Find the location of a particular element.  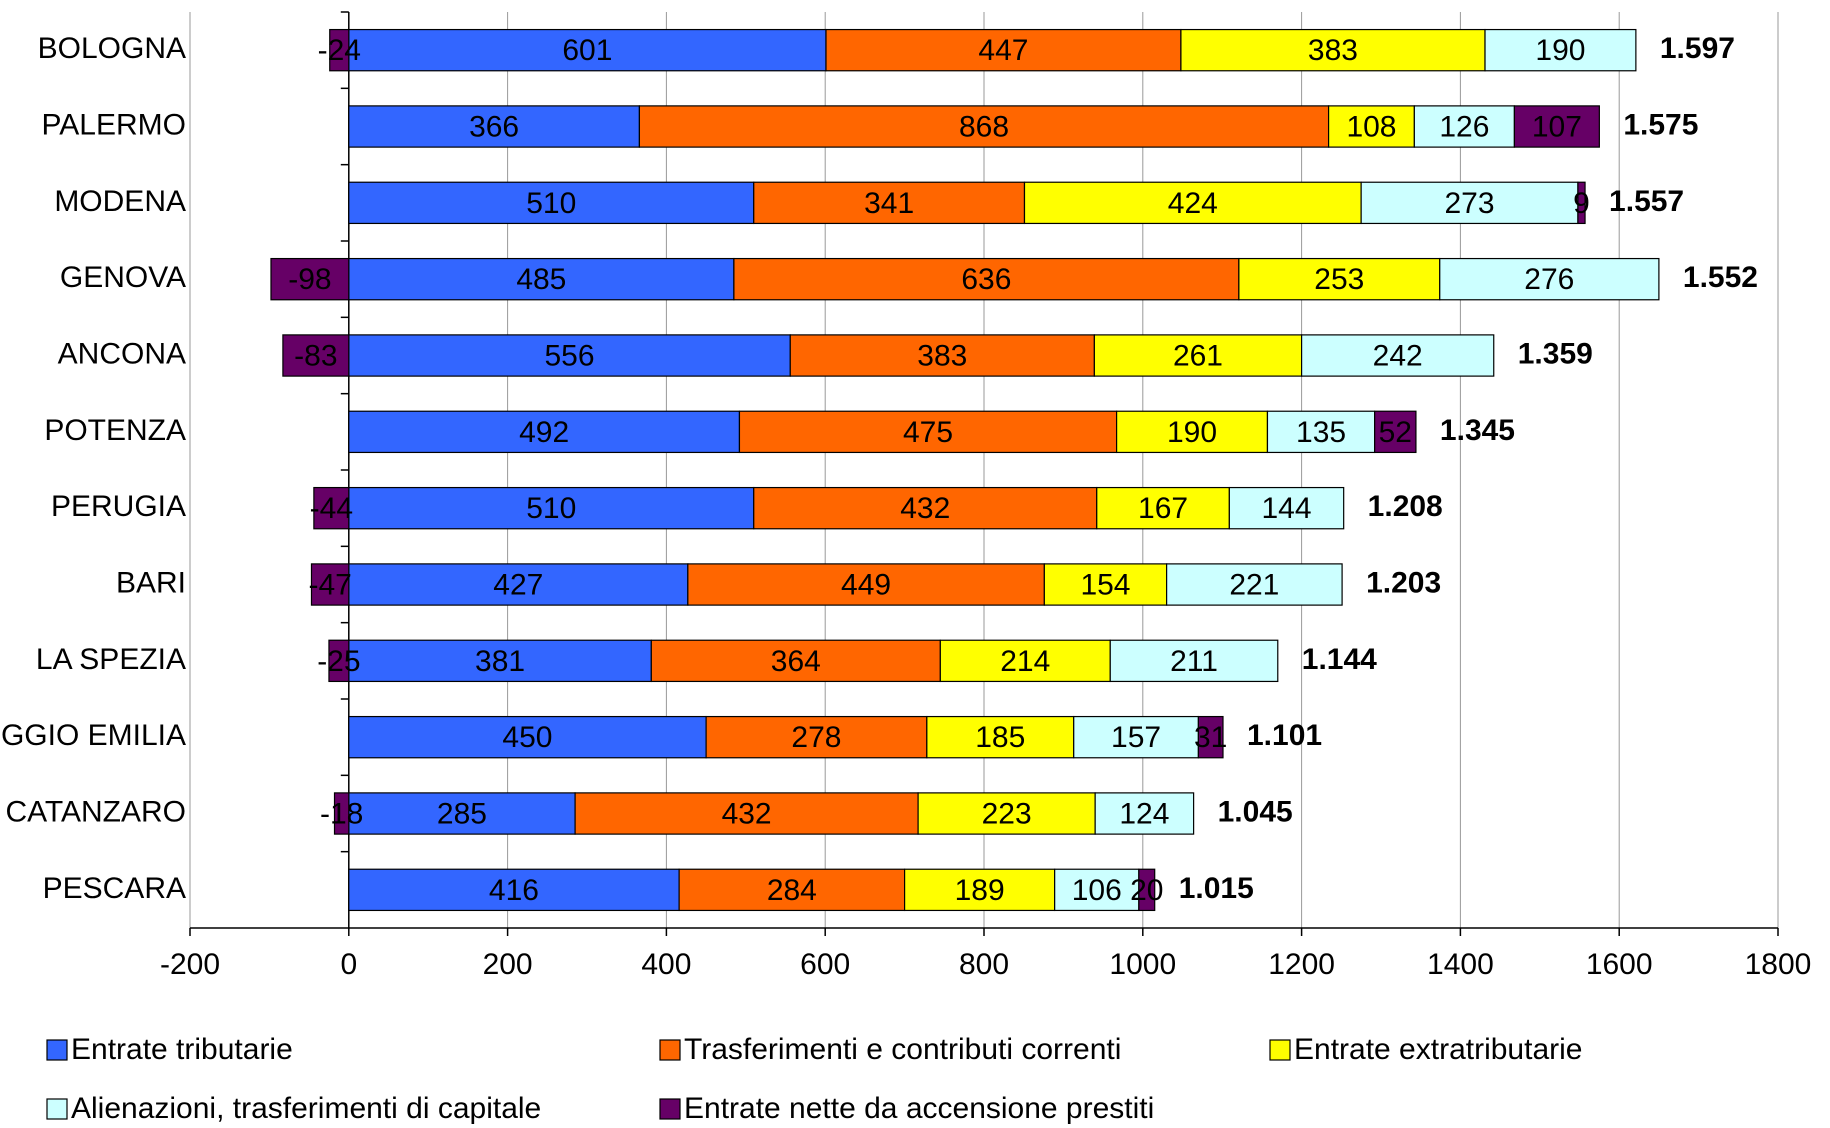

x-tick-label: -200 is located at coordinates (190, 964).